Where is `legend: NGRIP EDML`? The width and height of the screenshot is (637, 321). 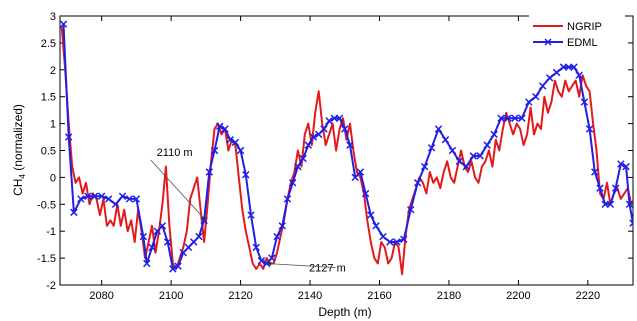
legend: NGRIP EDML is located at coordinates (577, 35).